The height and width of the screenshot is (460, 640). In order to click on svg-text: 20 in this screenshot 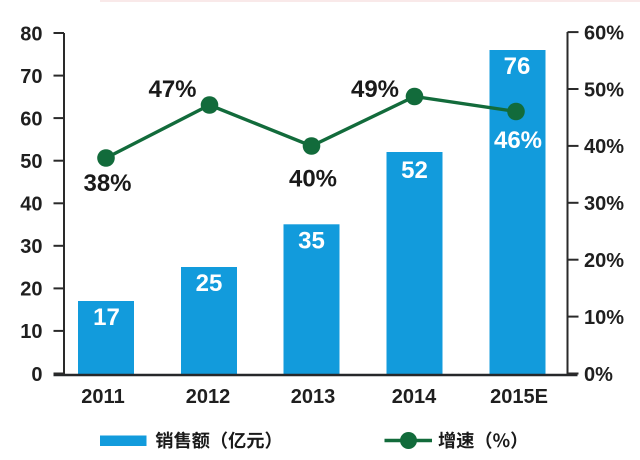, I will do `click(31, 290)`.